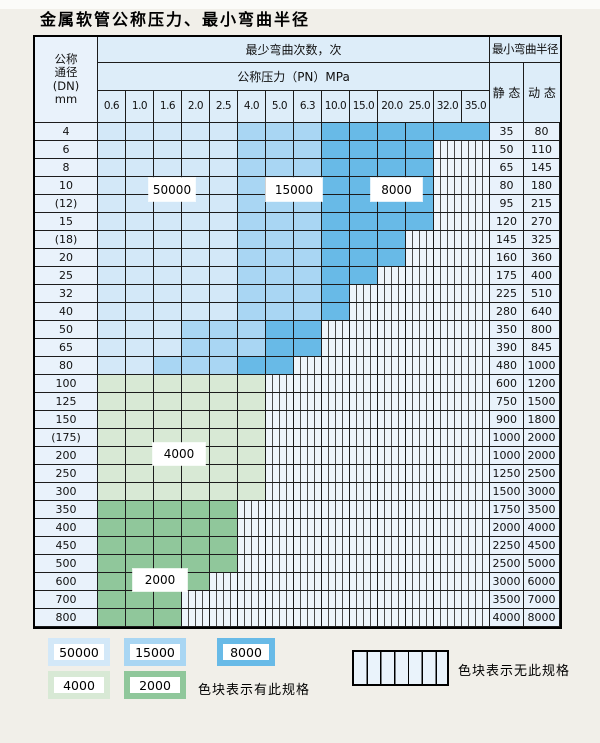 The height and width of the screenshot is (743, 600). What do you see at coordinates (66, 168) in the screenshot?
I see `dn-label: 8` at bounding box center [66, 168].